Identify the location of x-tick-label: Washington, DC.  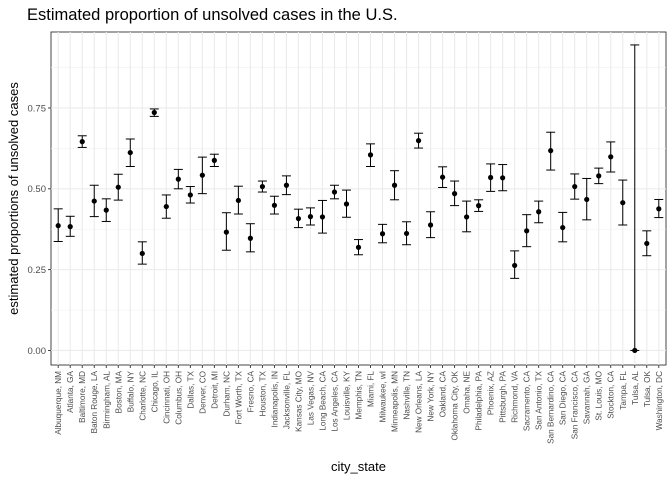
(659, 400).